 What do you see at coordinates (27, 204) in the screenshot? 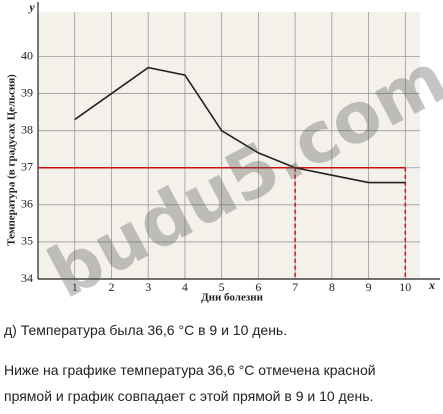
I see `y-tick-label: 36` at bounding box center [27, 204].